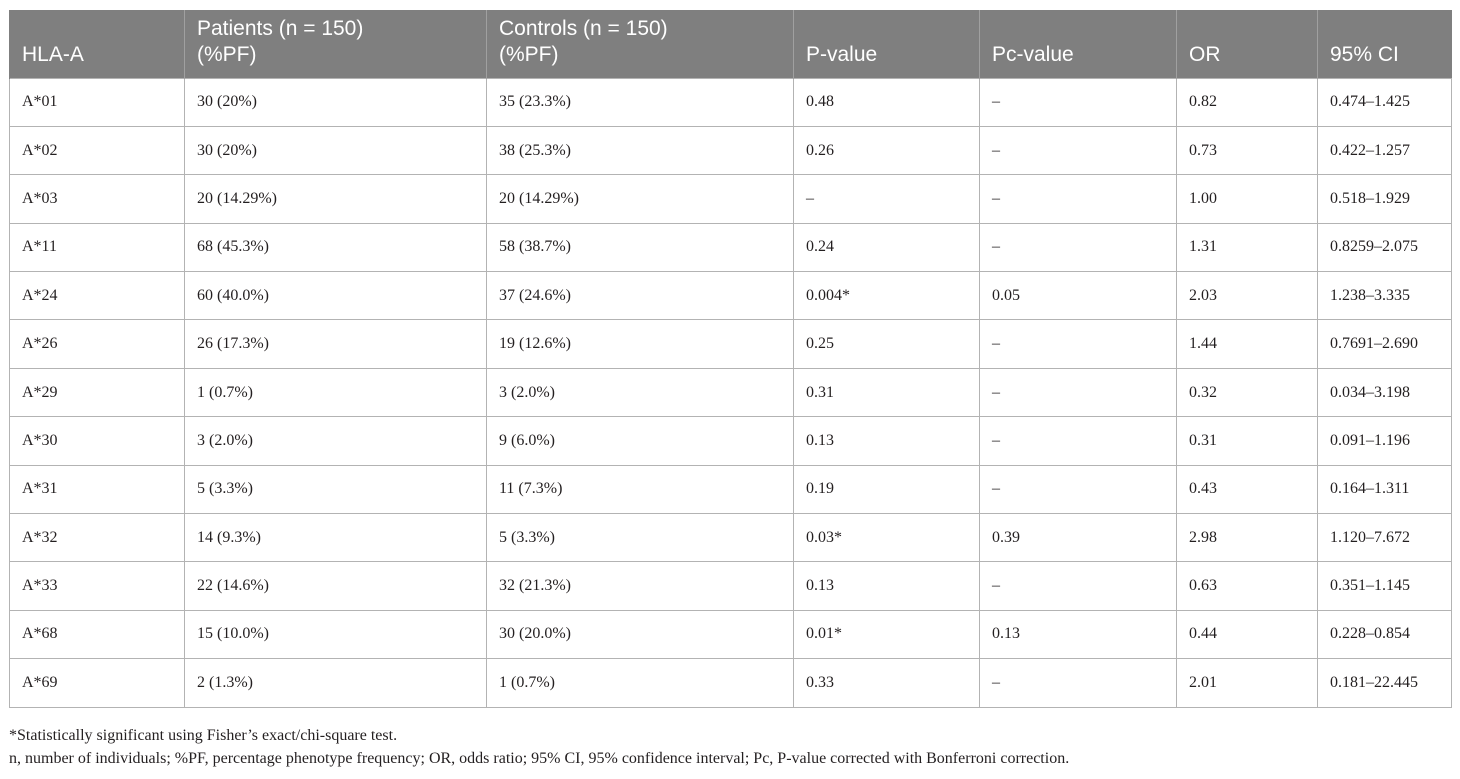 Image resolution: width=1460 pixels, height=779 pixels. Describe the element at coordinates (280, 28) in the screenshot. I see `header-line: Patients (n = 150)` at that location.